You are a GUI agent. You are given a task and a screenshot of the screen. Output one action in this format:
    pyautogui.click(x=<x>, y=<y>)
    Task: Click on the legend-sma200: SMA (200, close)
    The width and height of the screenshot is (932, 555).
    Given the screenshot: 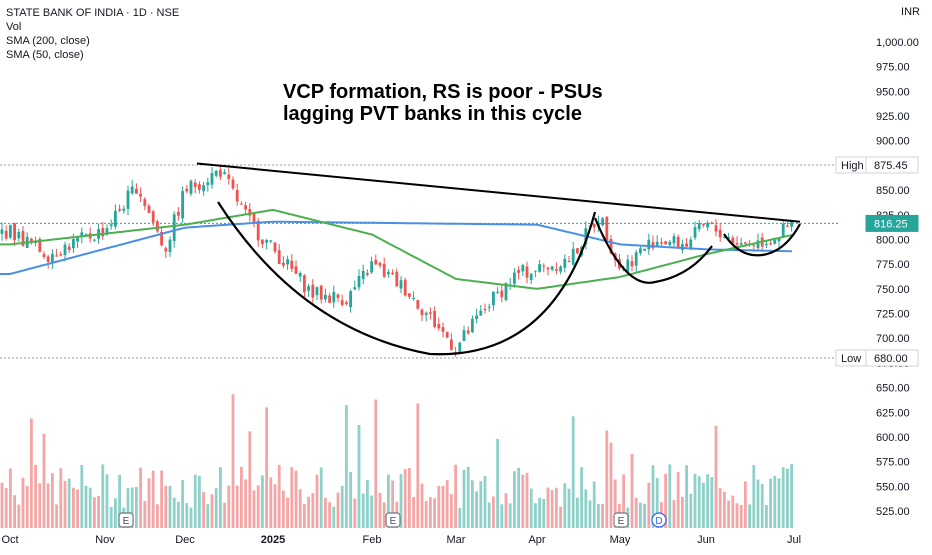 What is the action you would take?
    pyautogui.click(x=48, y=41)
    